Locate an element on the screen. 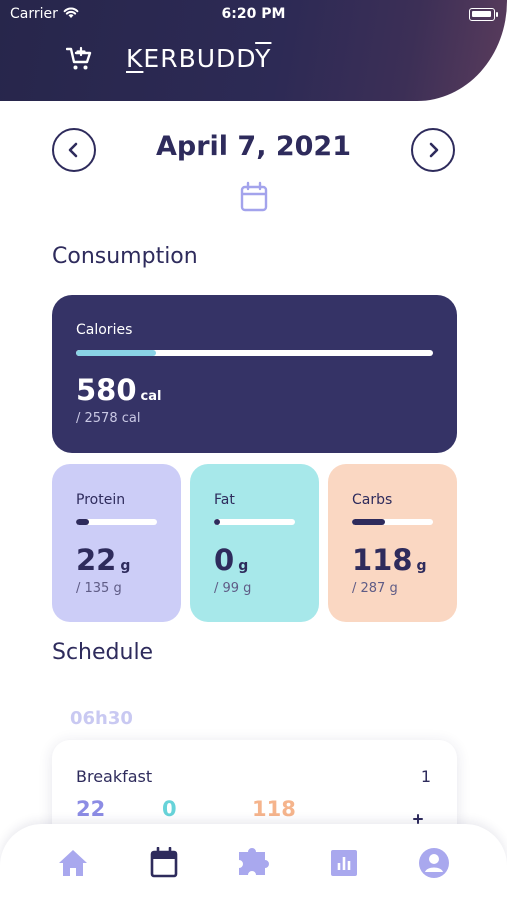 The width and height of the screenshot is (507, 900). fat-goal: / 99 g is located at coordinates (233, 588).